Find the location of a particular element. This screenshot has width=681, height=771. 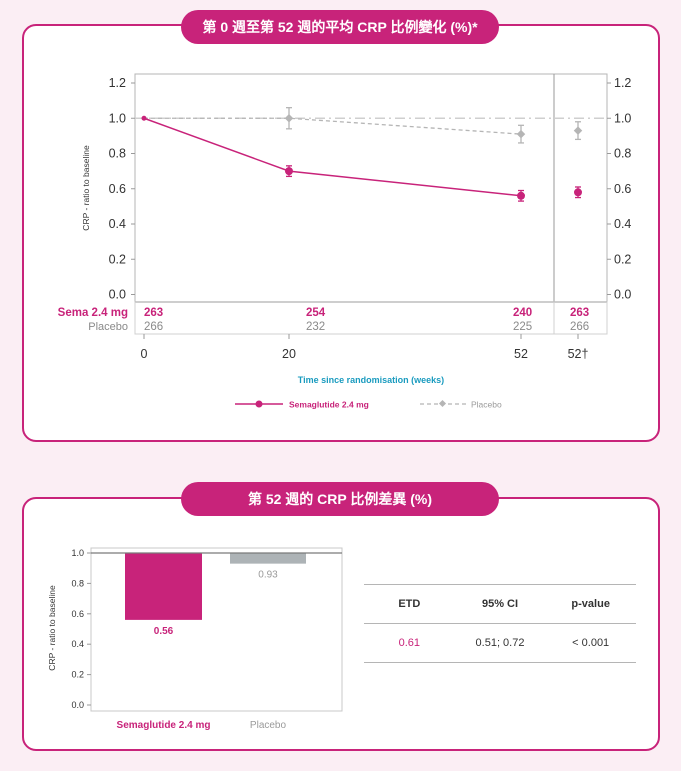

y-ticks-right: 0.0 0.2 0.4 0.6 0.8 1.0 1.2 is located at coordinates (619, 189).